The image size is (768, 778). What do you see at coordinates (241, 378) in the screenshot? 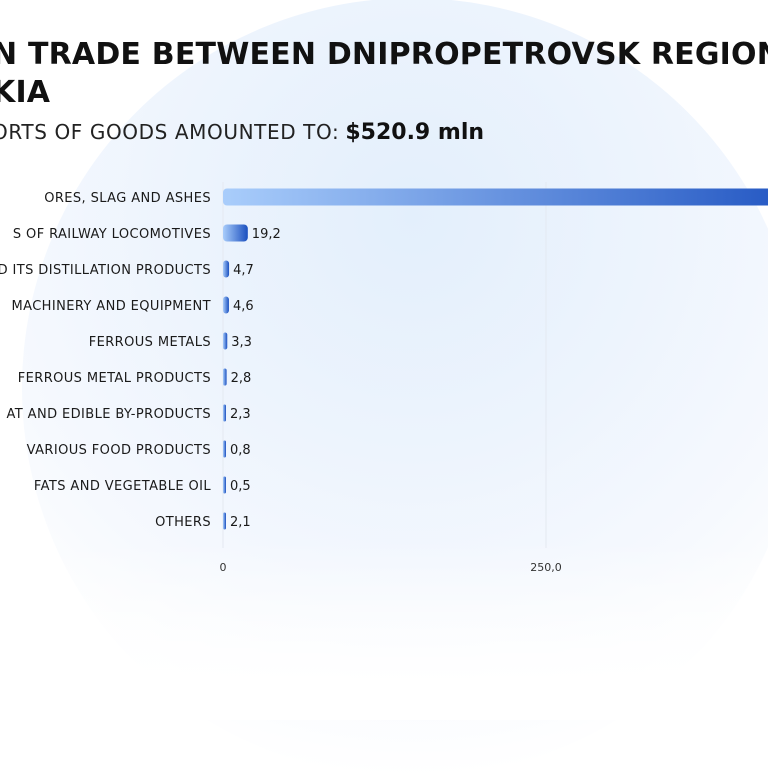
I see `value-label: 2,8` at bounding box center [241, 378].